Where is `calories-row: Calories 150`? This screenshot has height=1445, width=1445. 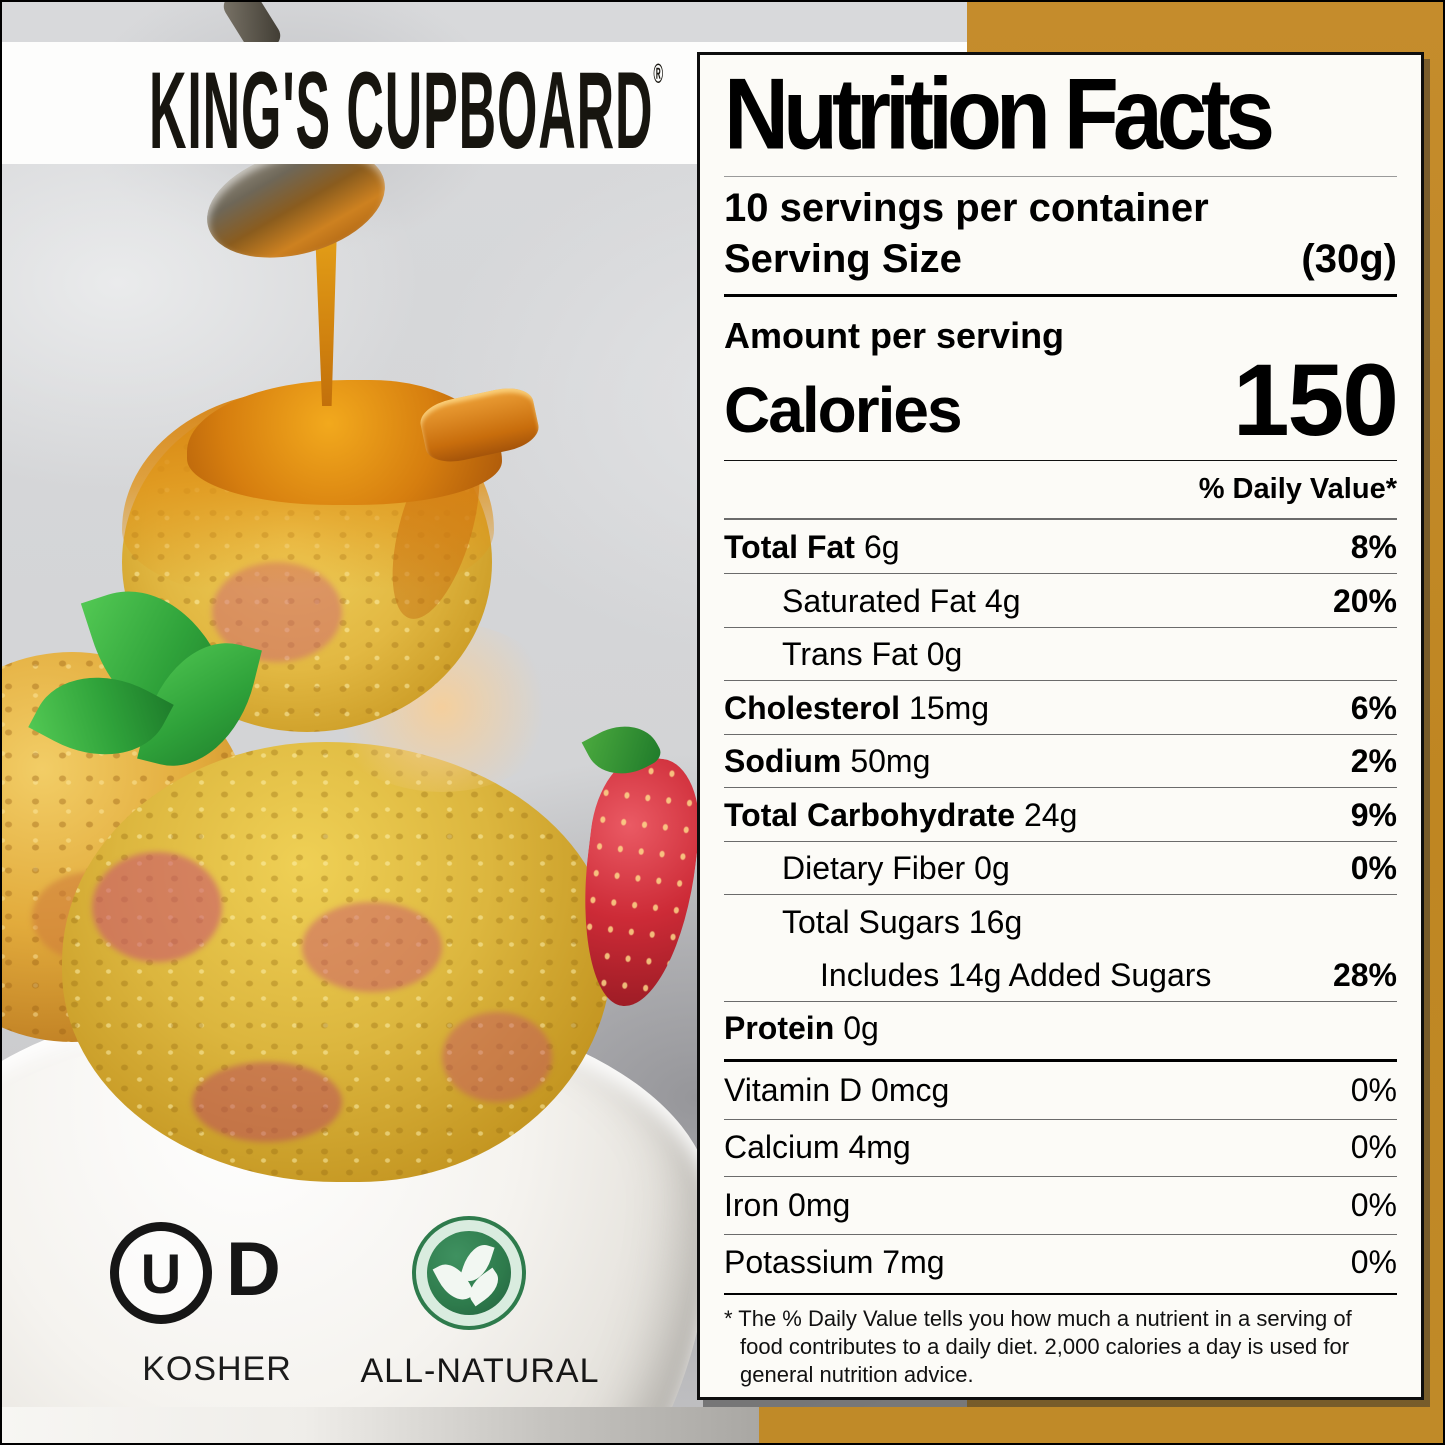 calories-row: Calories 150 is located at coordinates (1061, 399).